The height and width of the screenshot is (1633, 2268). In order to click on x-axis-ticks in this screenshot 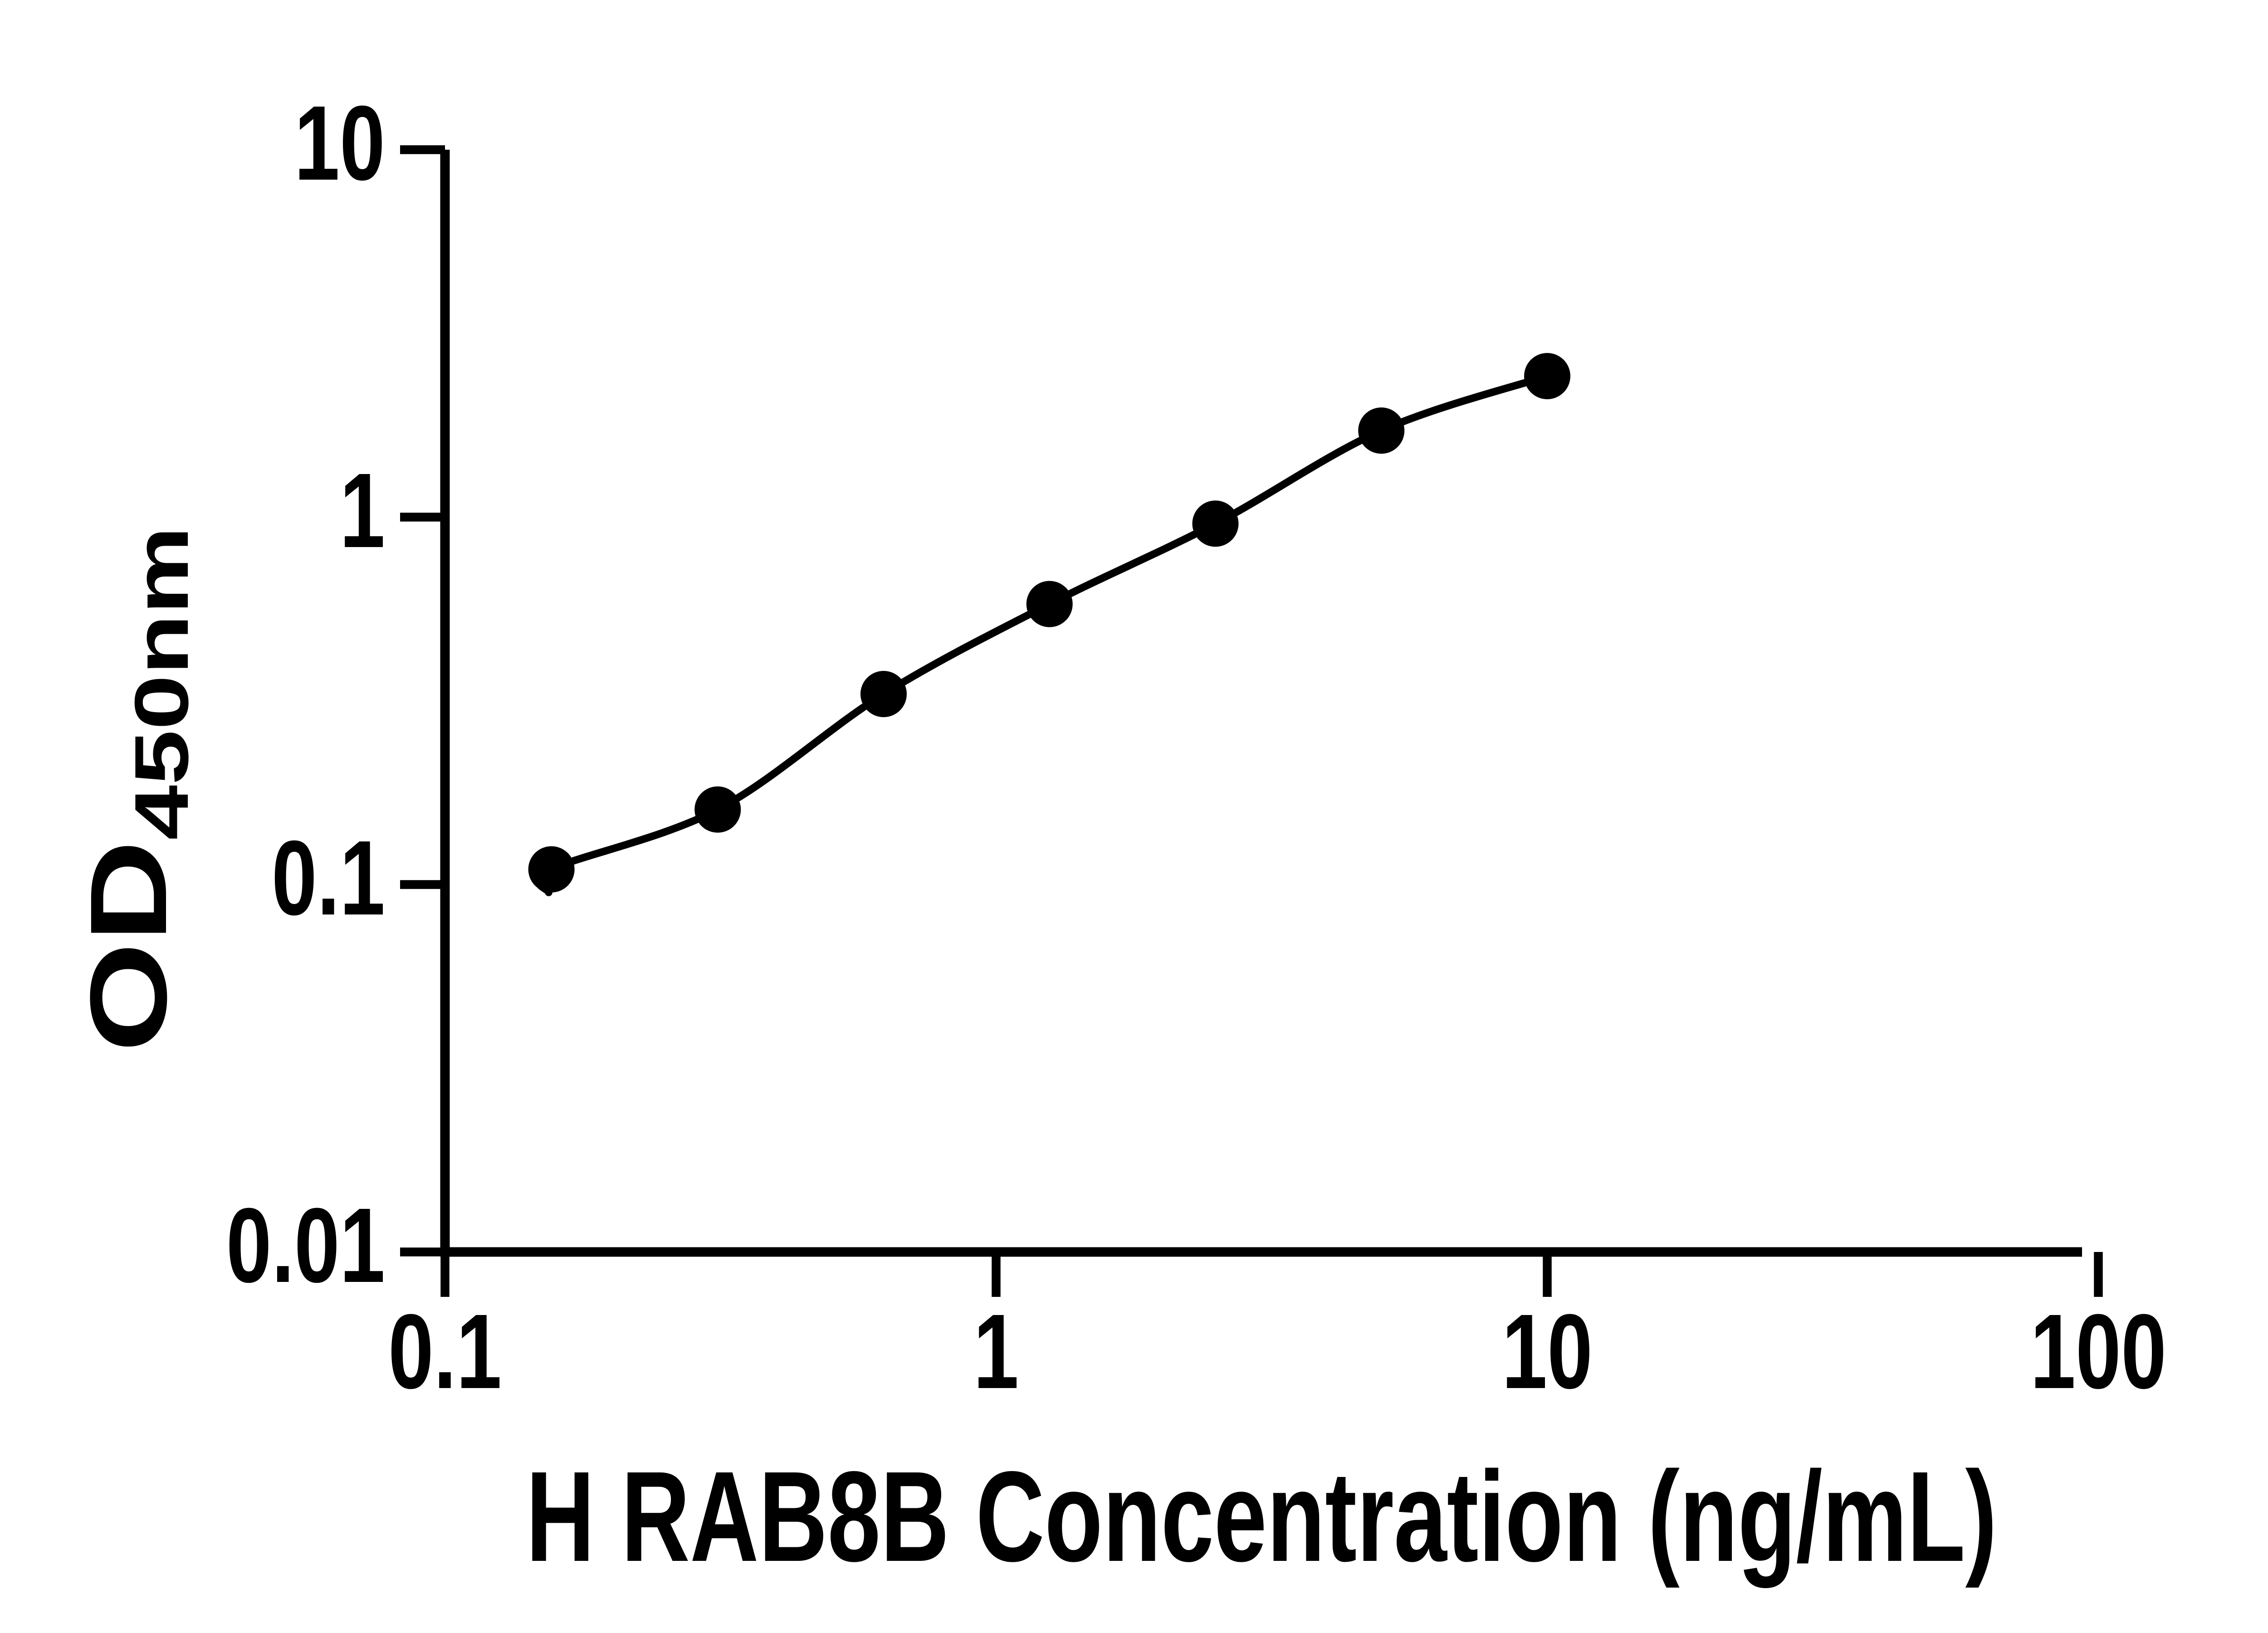, I will do `click(1271, 1274)`.